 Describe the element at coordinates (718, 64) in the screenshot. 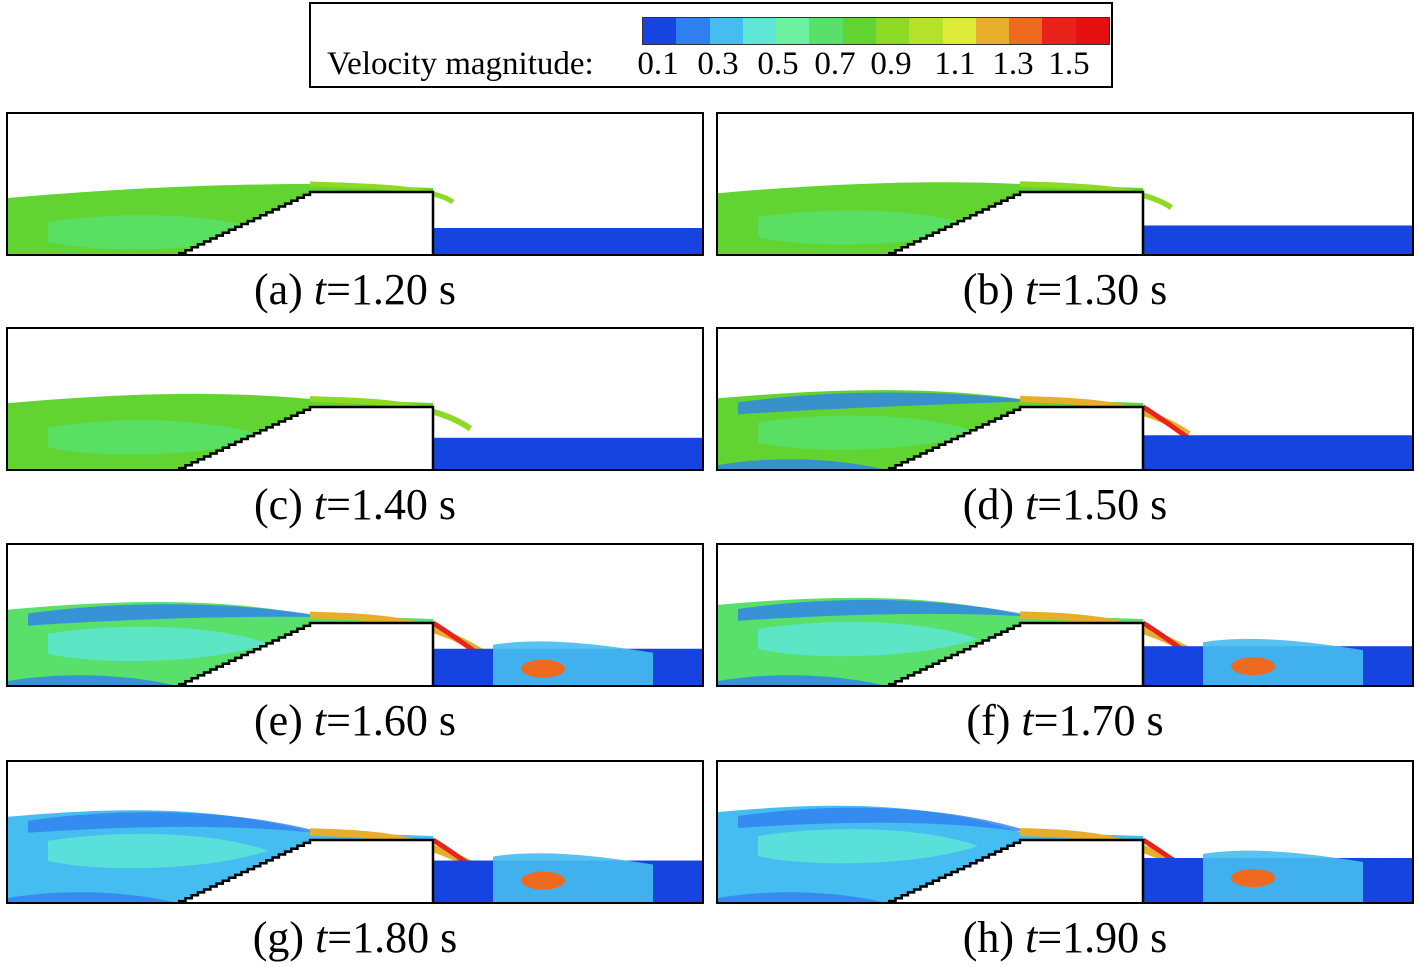

I see `legend-tick: 0.3` at that location.